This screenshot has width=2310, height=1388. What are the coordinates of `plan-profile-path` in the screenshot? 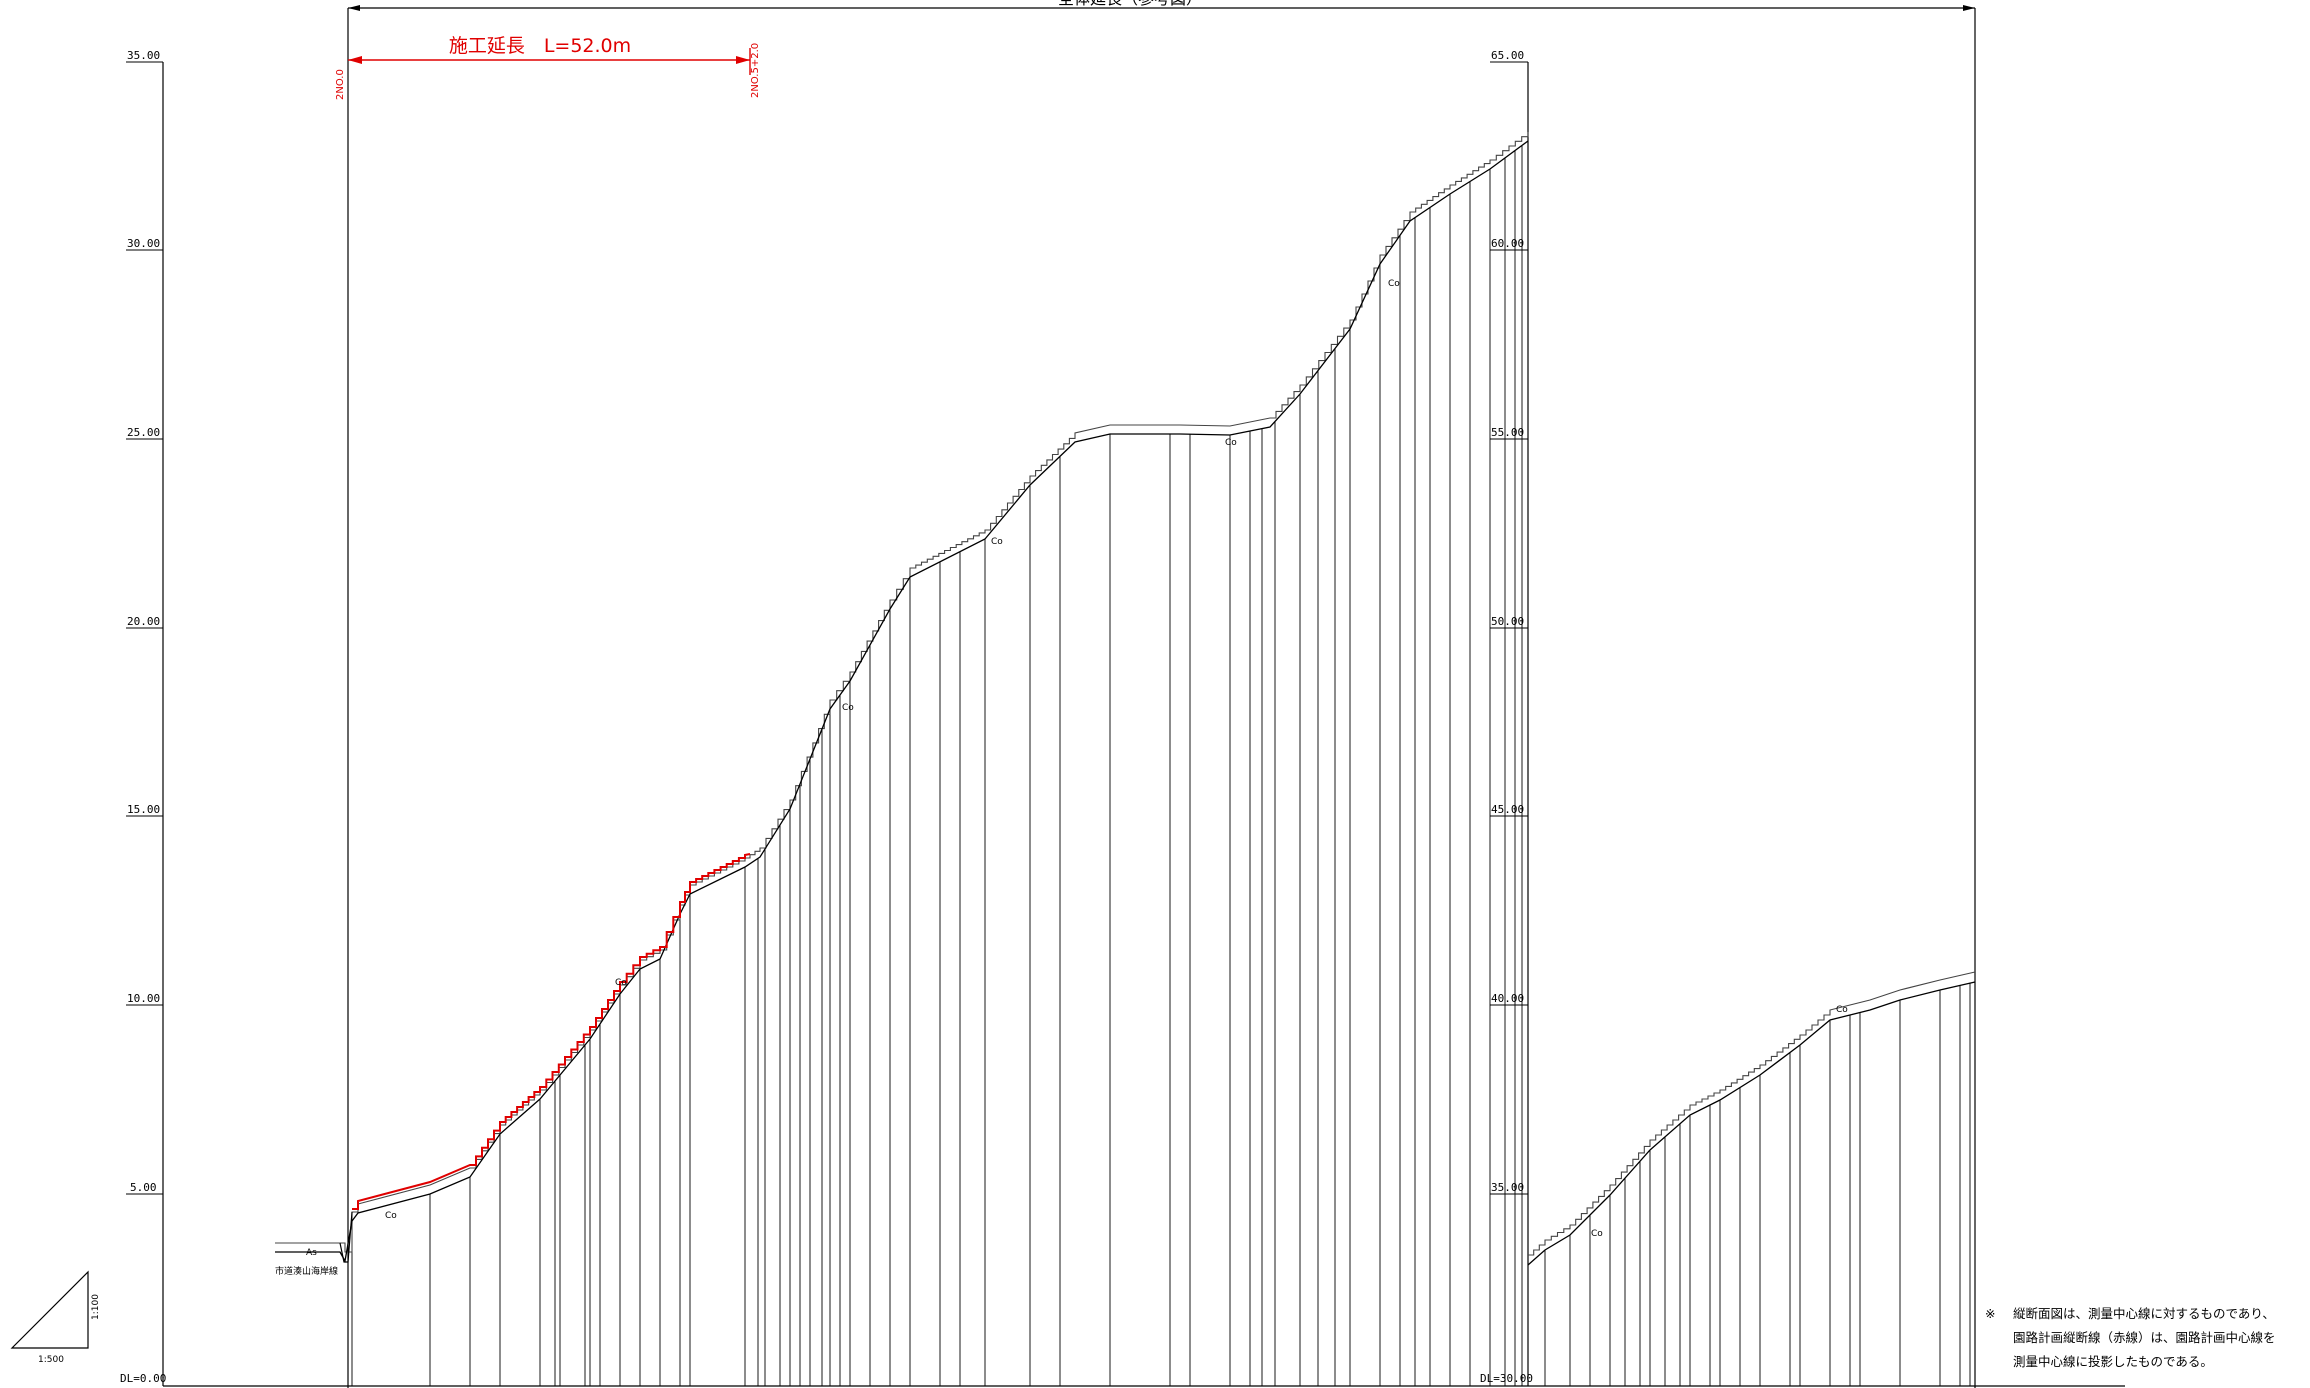 It's located at (551, 1031).